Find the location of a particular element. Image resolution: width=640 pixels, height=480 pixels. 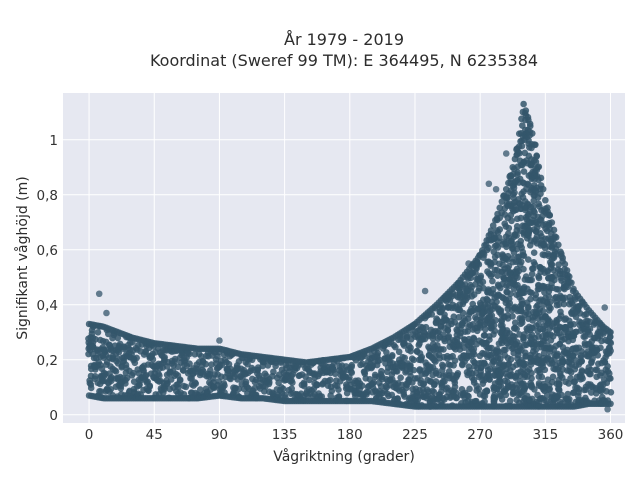

x-tick-label: 90 is located at coordinates (219, 435).